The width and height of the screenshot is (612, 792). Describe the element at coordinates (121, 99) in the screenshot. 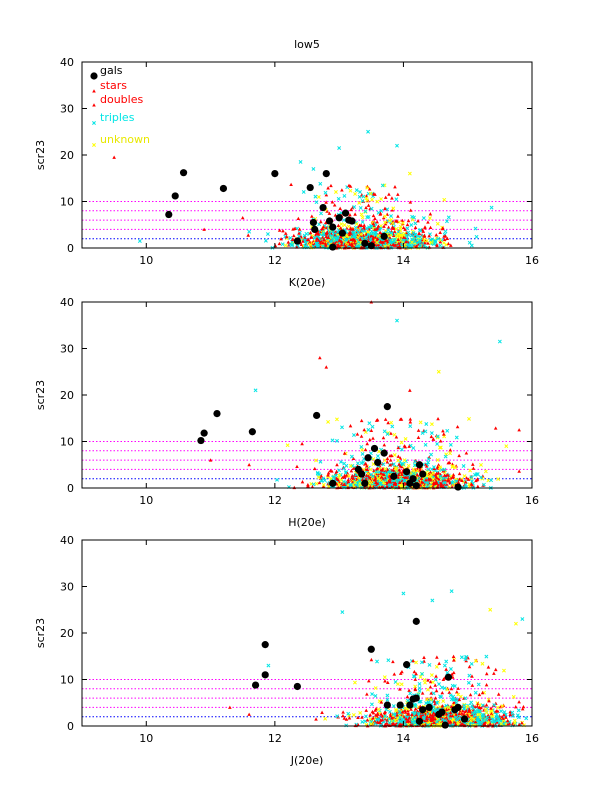

I see `legend-label: doubles` at that location.